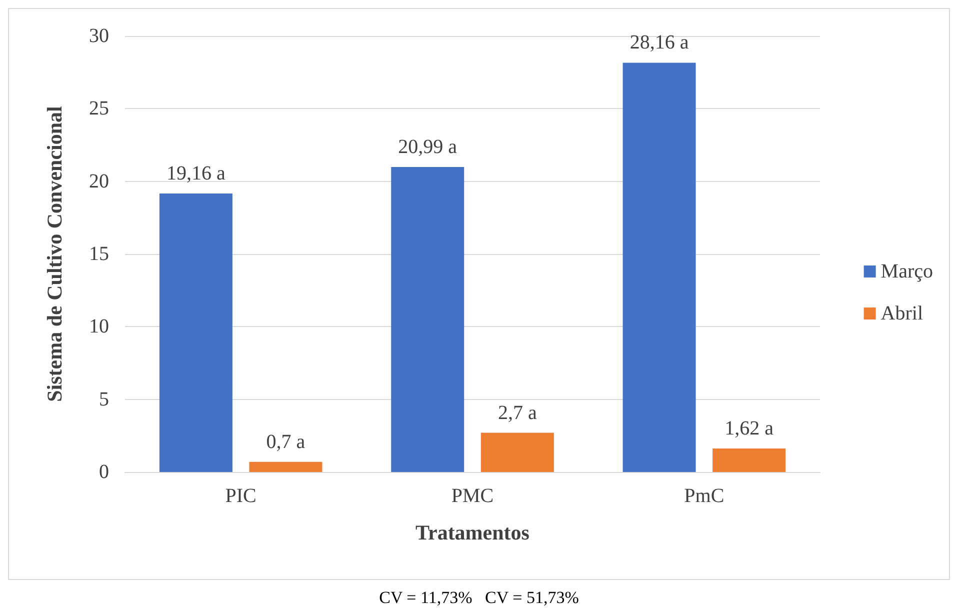 The height and width of the screenshot is (610, 958). What do you see at coordinates (472, 496) in the screenshot?
I see `x-tick-label: PMC` at bounding box center [472, 496].